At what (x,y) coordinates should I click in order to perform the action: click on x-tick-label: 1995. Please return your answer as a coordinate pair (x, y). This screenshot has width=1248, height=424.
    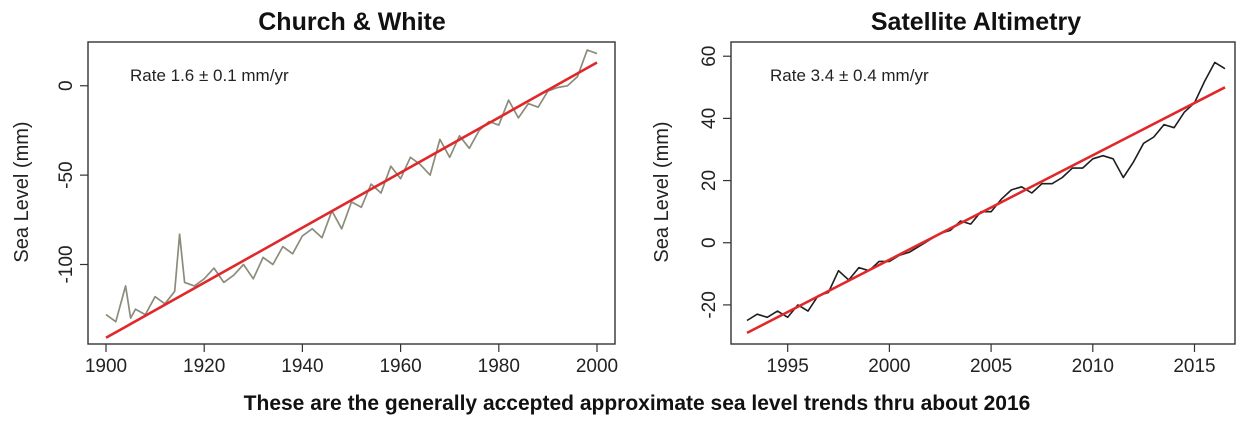
    Looking at the image, I should click on (788, 366).